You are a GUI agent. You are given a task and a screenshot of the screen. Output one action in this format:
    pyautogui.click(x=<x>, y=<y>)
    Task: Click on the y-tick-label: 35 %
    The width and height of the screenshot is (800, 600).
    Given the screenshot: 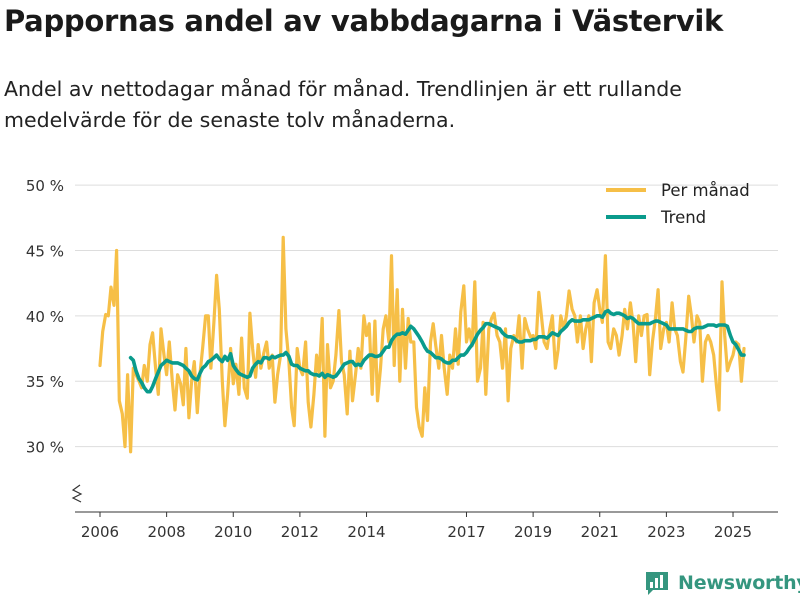 What is the action you would take?
    pyautogui.click(x=45, y=382)
    